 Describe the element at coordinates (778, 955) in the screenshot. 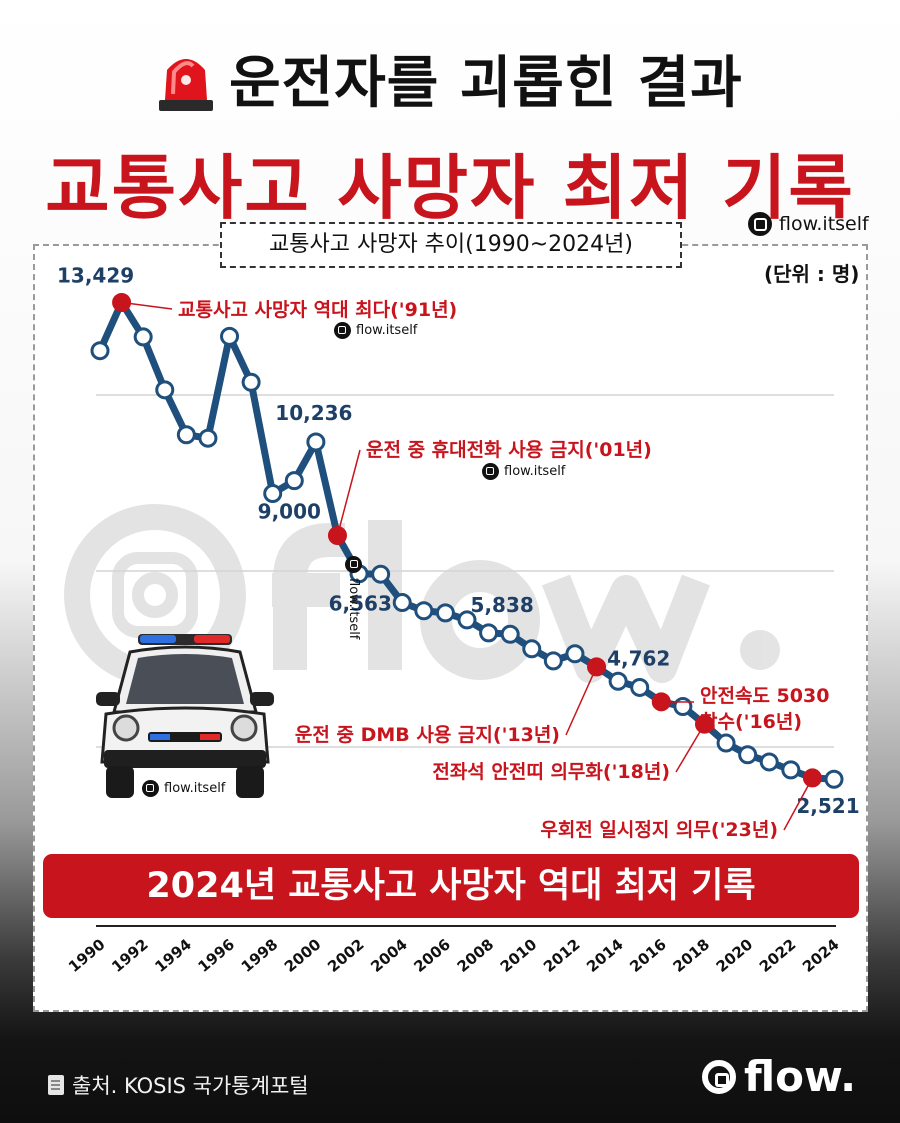

I see `x-tick-label: 2022` at that location.